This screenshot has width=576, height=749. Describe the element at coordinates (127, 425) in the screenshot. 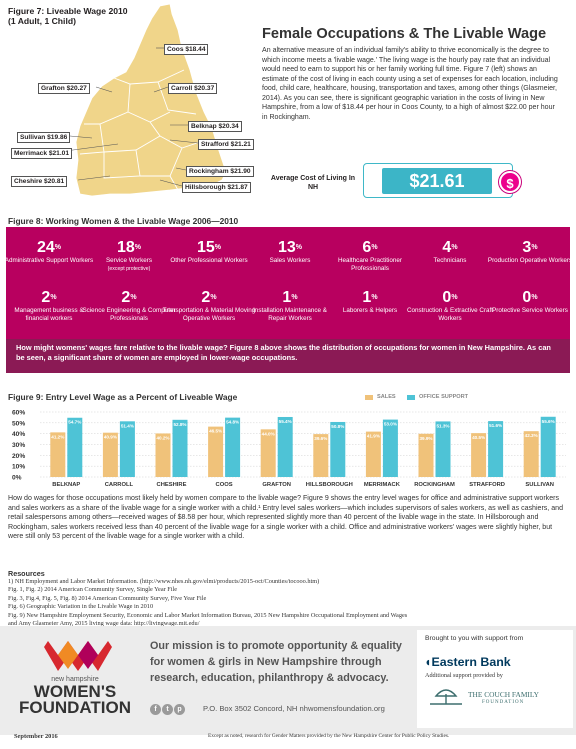

I see `bar-value-label: 51.4%` at that location.